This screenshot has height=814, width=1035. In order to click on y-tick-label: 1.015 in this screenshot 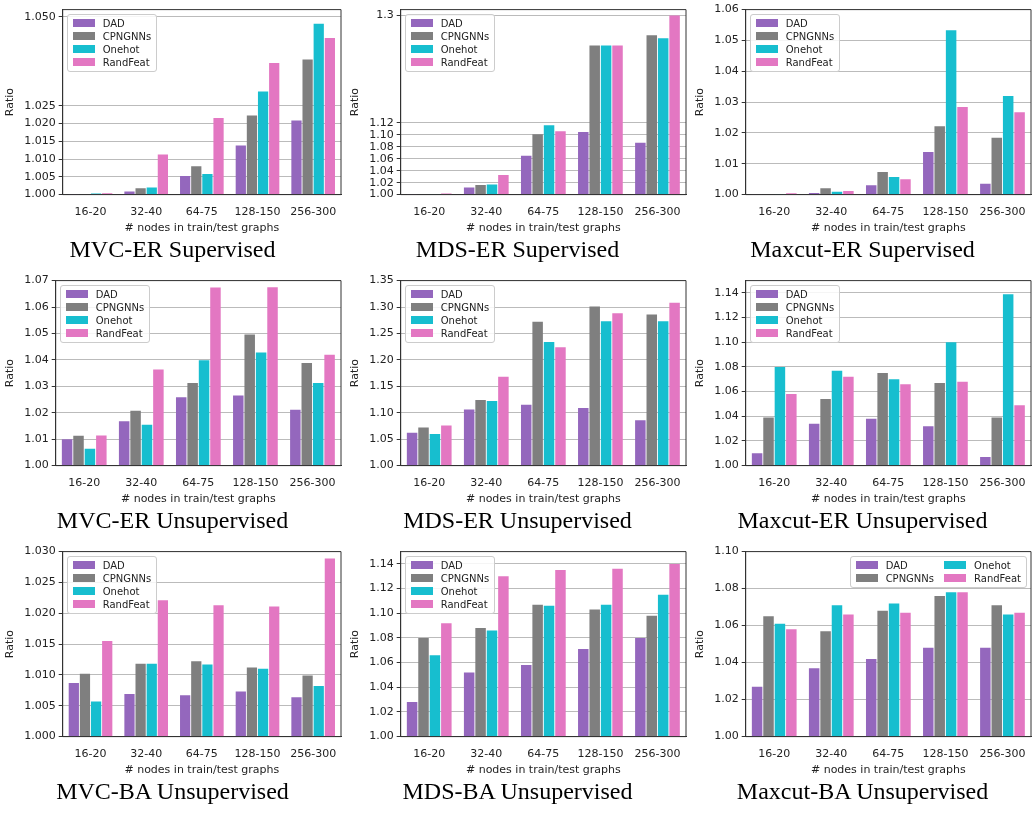, I will do `click(40, 141)`.